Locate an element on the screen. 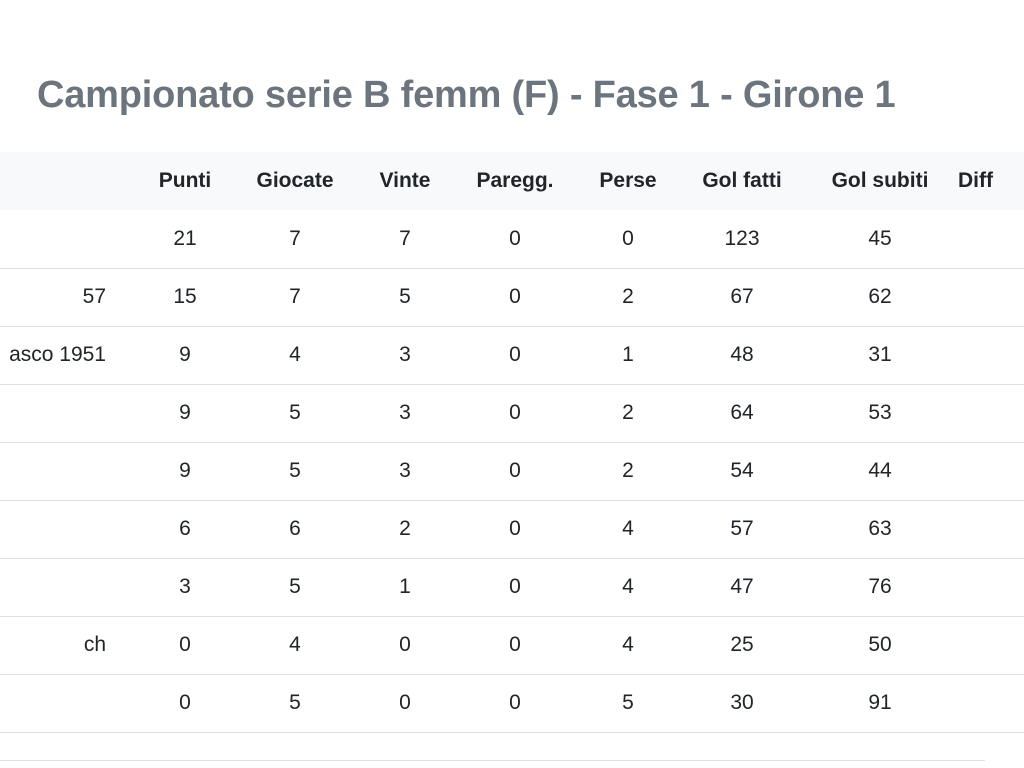 Image resolution: width=1024 pixels, height=768 pixels. goals-against-cell: 53 is located at coordinates (880, 412).